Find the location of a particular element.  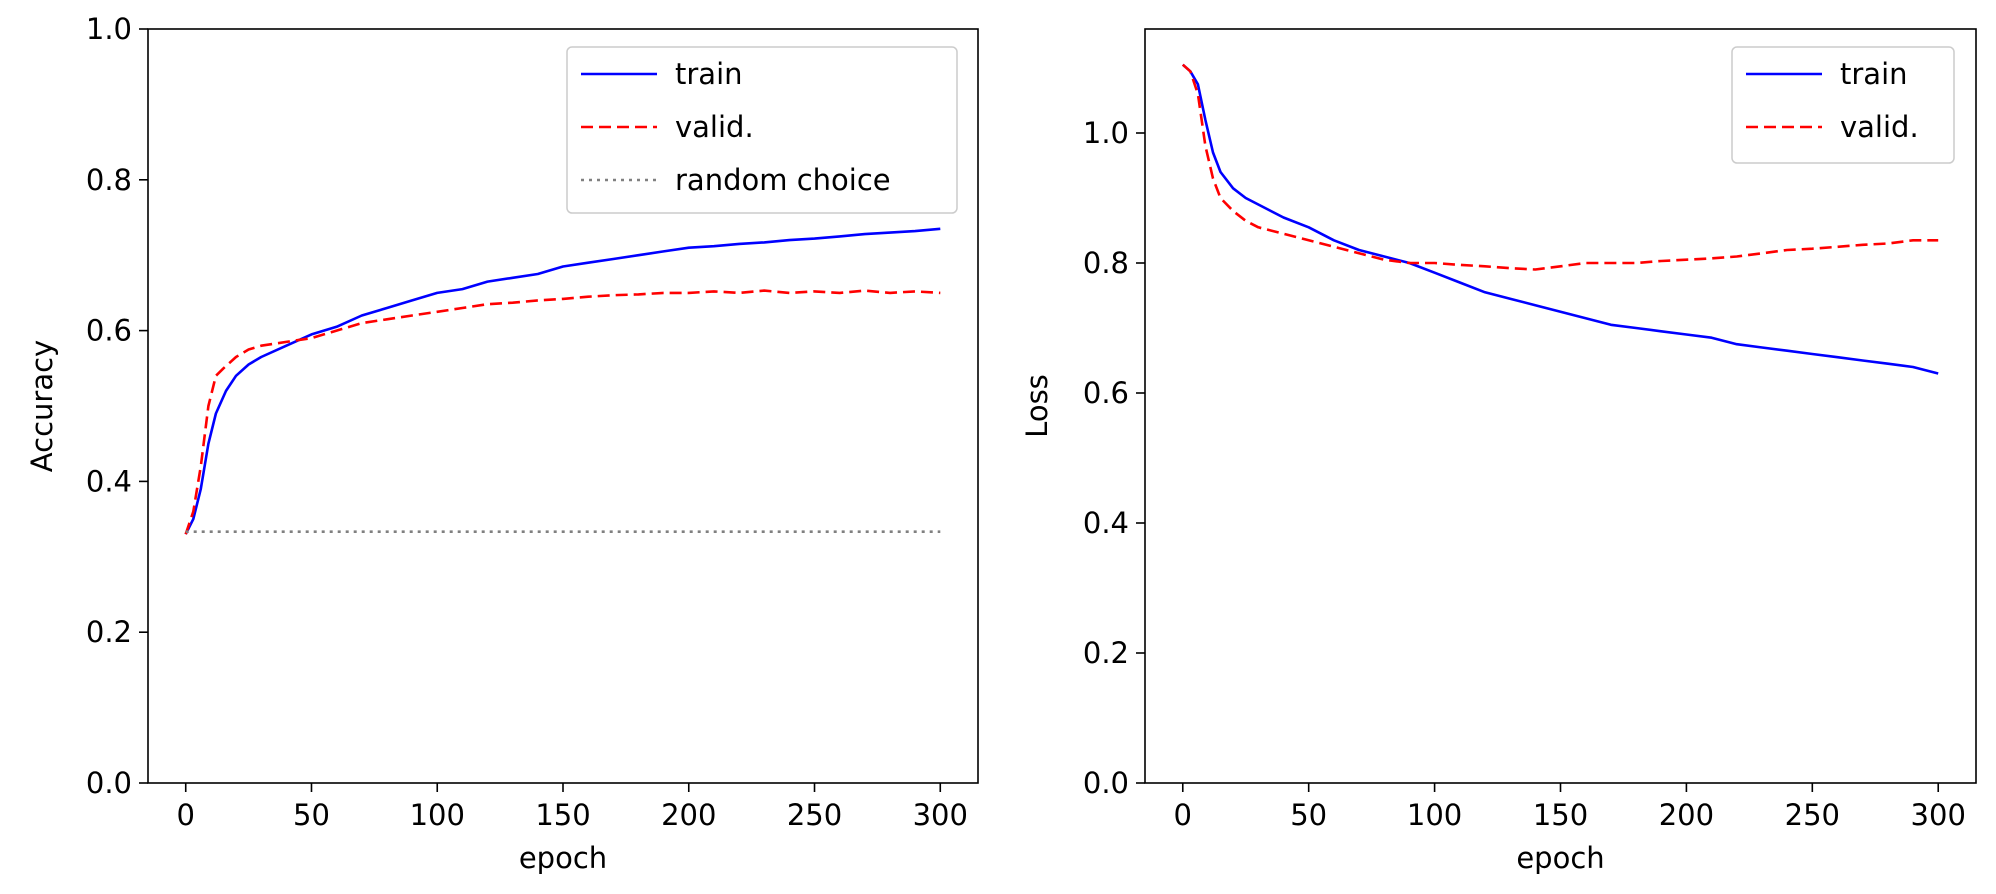

legend: train valid. random choice is located at coordinates (762, 130).